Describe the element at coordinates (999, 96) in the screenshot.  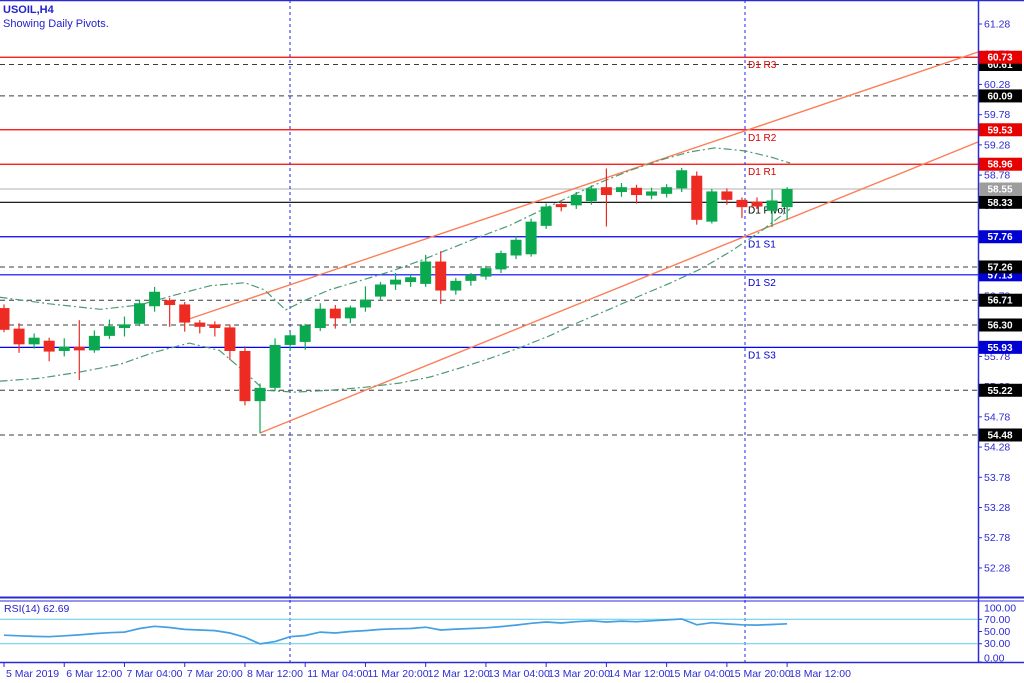
I see `price-badge-label: 60.09` at that location.